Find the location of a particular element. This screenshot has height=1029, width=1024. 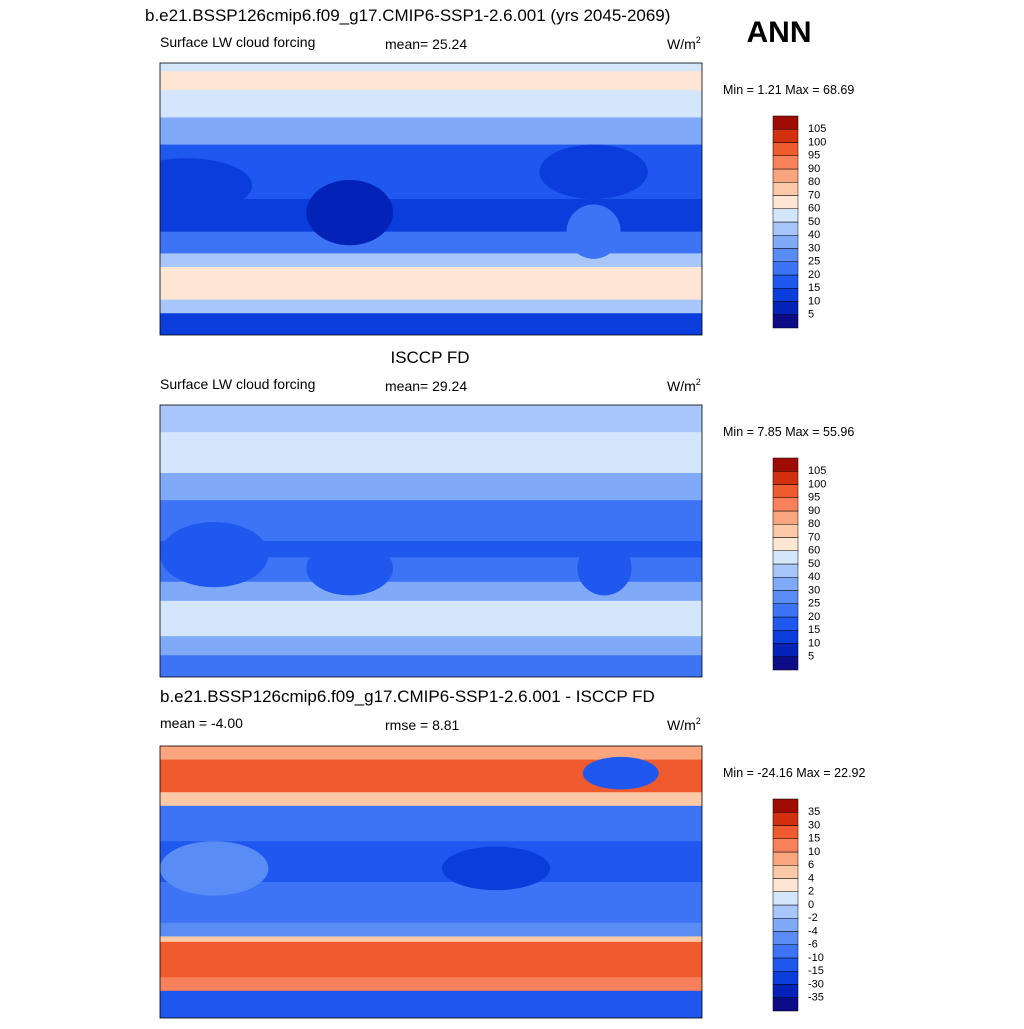

colorbar-label: 15 is located at coordinates (814, 839).